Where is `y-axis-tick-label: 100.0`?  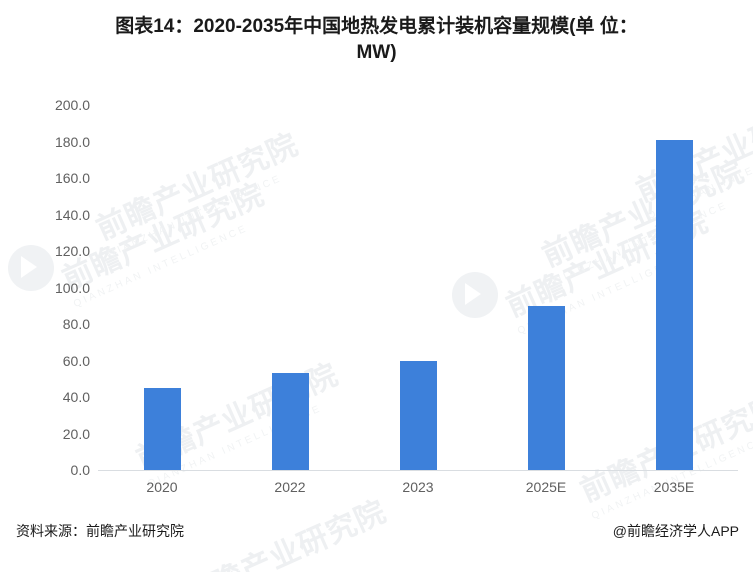
y-axis-tick-label: 100.0 is located at coordinates (72, 287).